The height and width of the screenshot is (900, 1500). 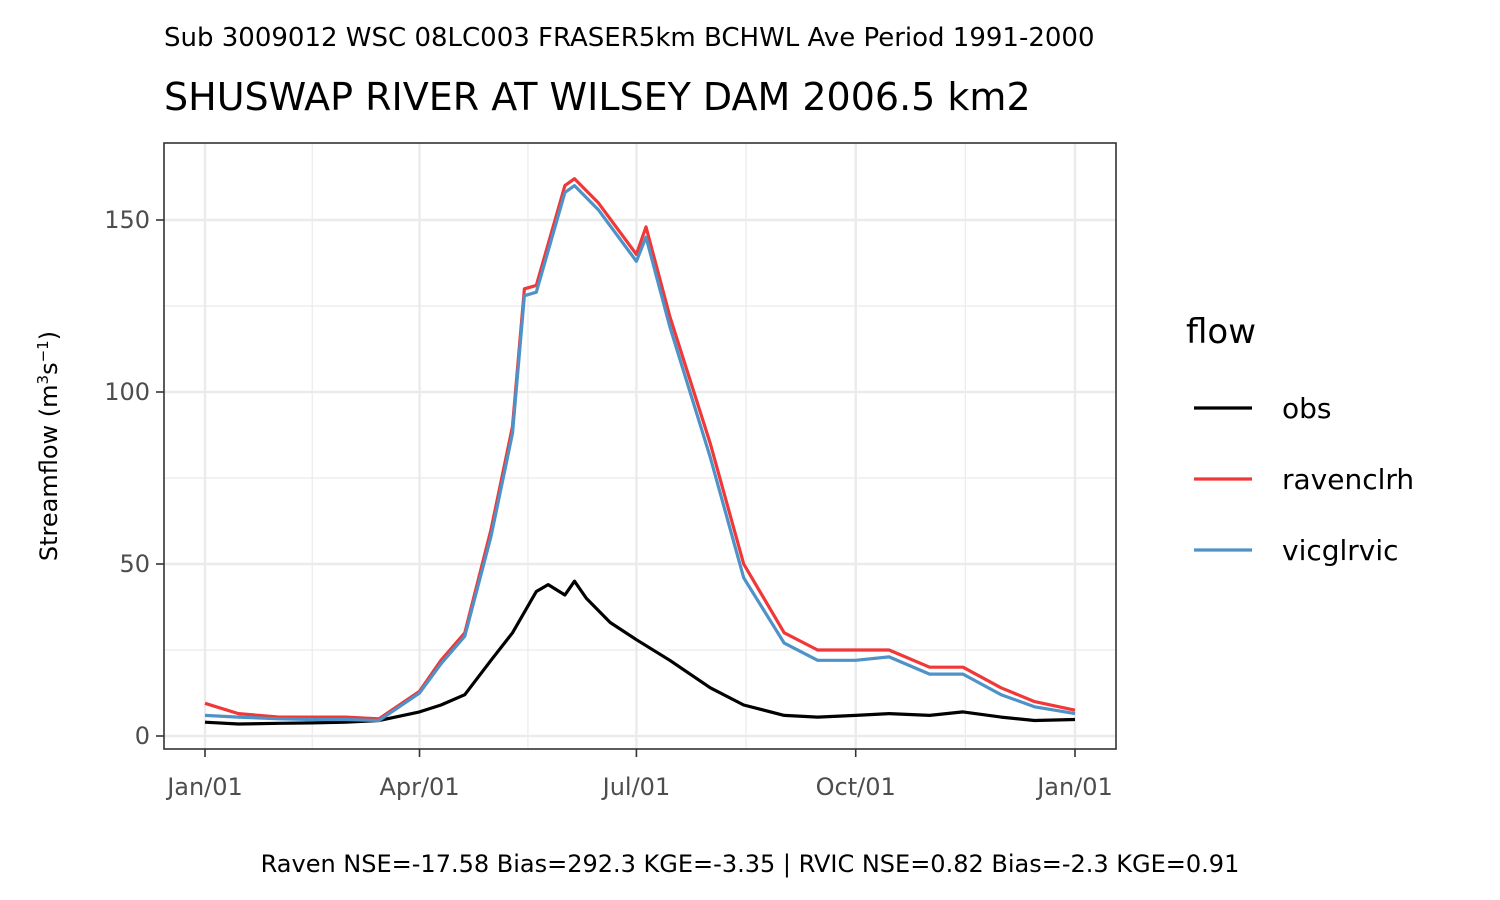 I want to click on x-tick-label: Oct/01, so click(x=856, y=787).